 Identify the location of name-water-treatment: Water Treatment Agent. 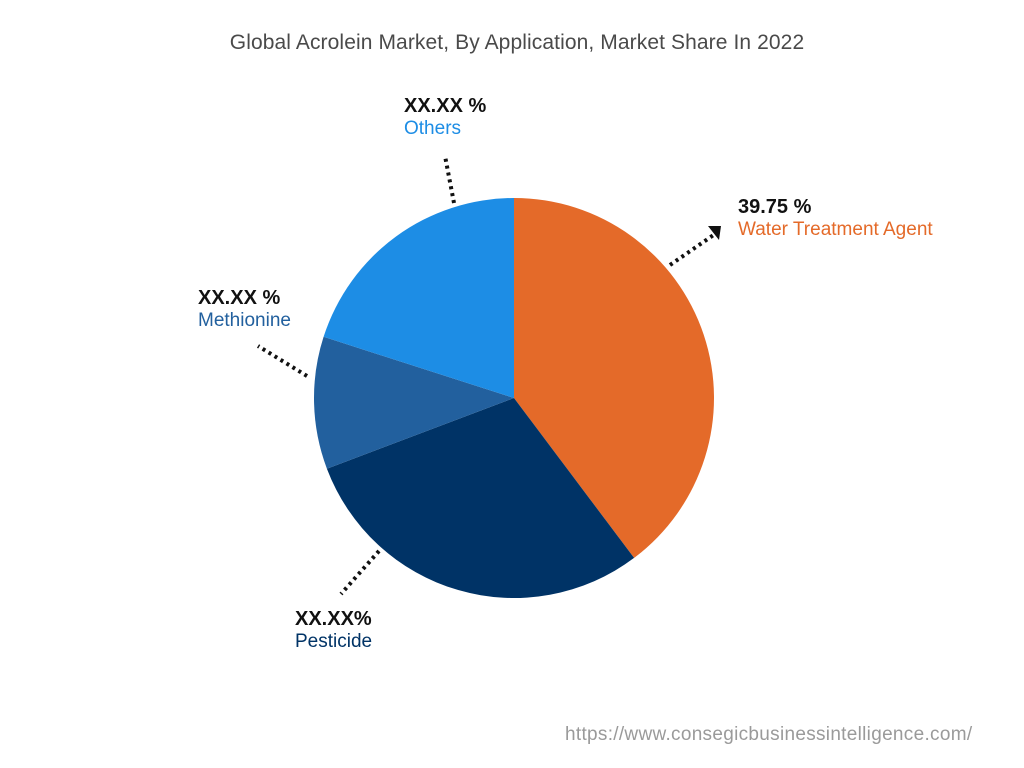
(835, 229).